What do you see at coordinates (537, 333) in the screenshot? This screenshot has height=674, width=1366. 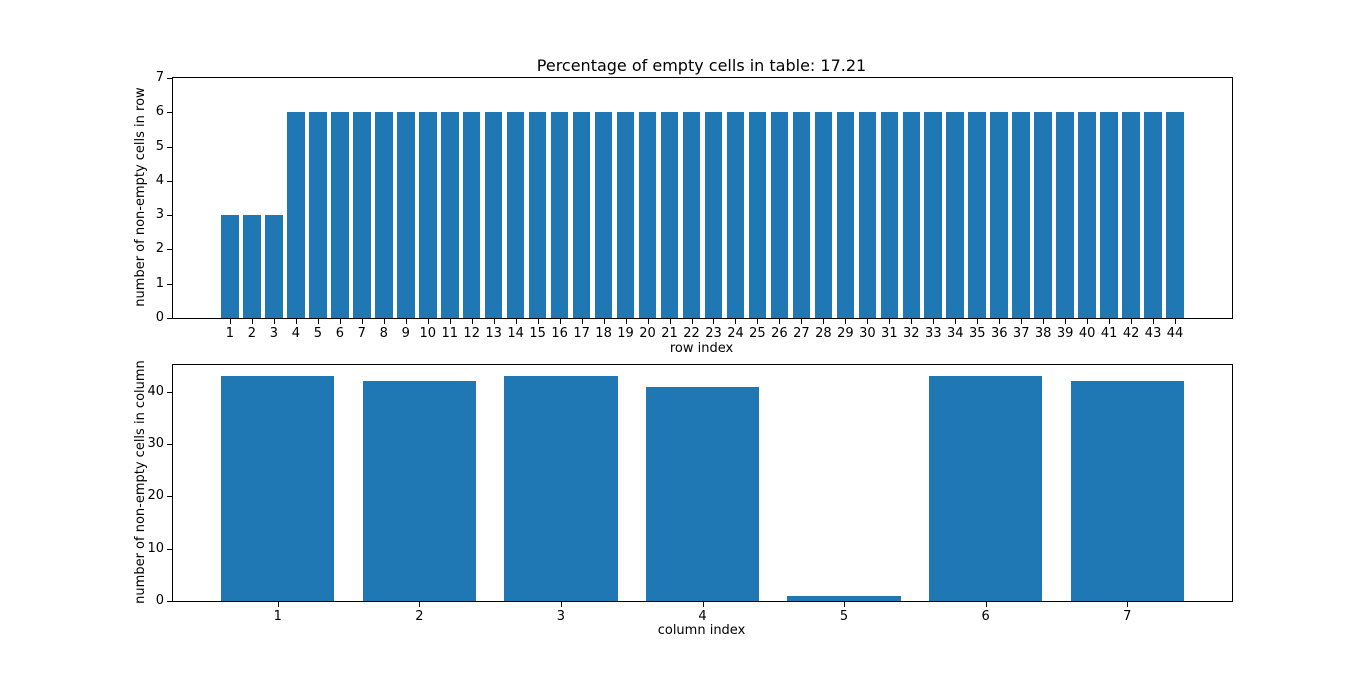 I see `x-tick-label: 15` at bounding box center [537, 333].